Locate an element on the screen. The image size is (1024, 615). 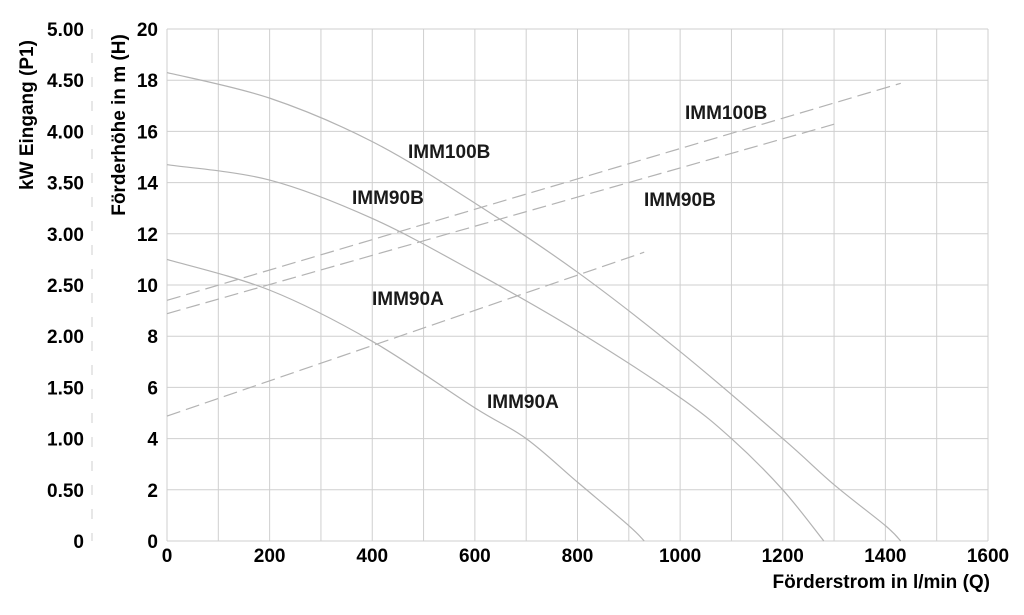
y2-tick-label: 1.50 is located at coordinates (65, 388).